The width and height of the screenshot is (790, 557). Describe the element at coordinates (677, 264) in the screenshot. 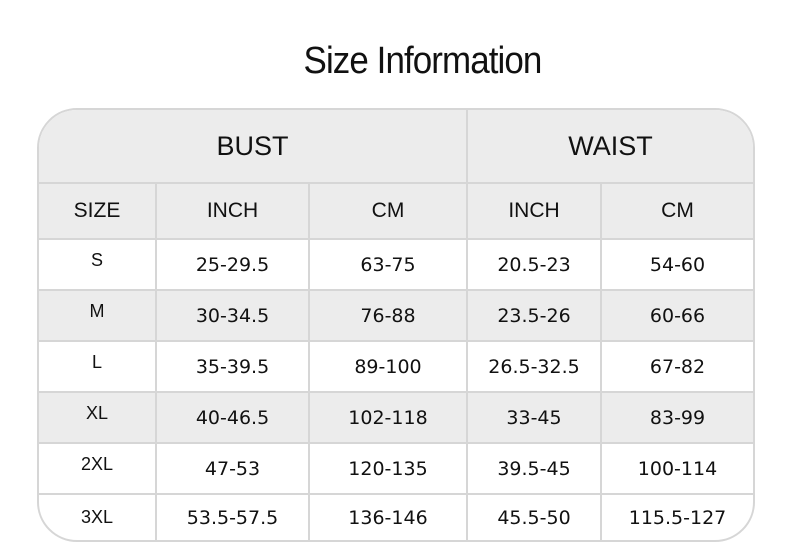

I see `cell-waist-cm: 54-60` at that location.